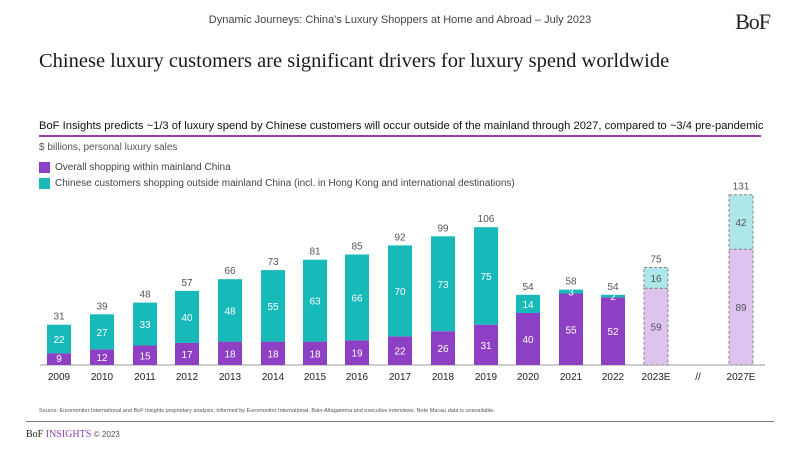 Image resolution: width=800 pixels, height=450 pixels. Describe the element at coordinates (528, 377) in the screenshot. I see `x-tick-label-2020: 2020` at that location.